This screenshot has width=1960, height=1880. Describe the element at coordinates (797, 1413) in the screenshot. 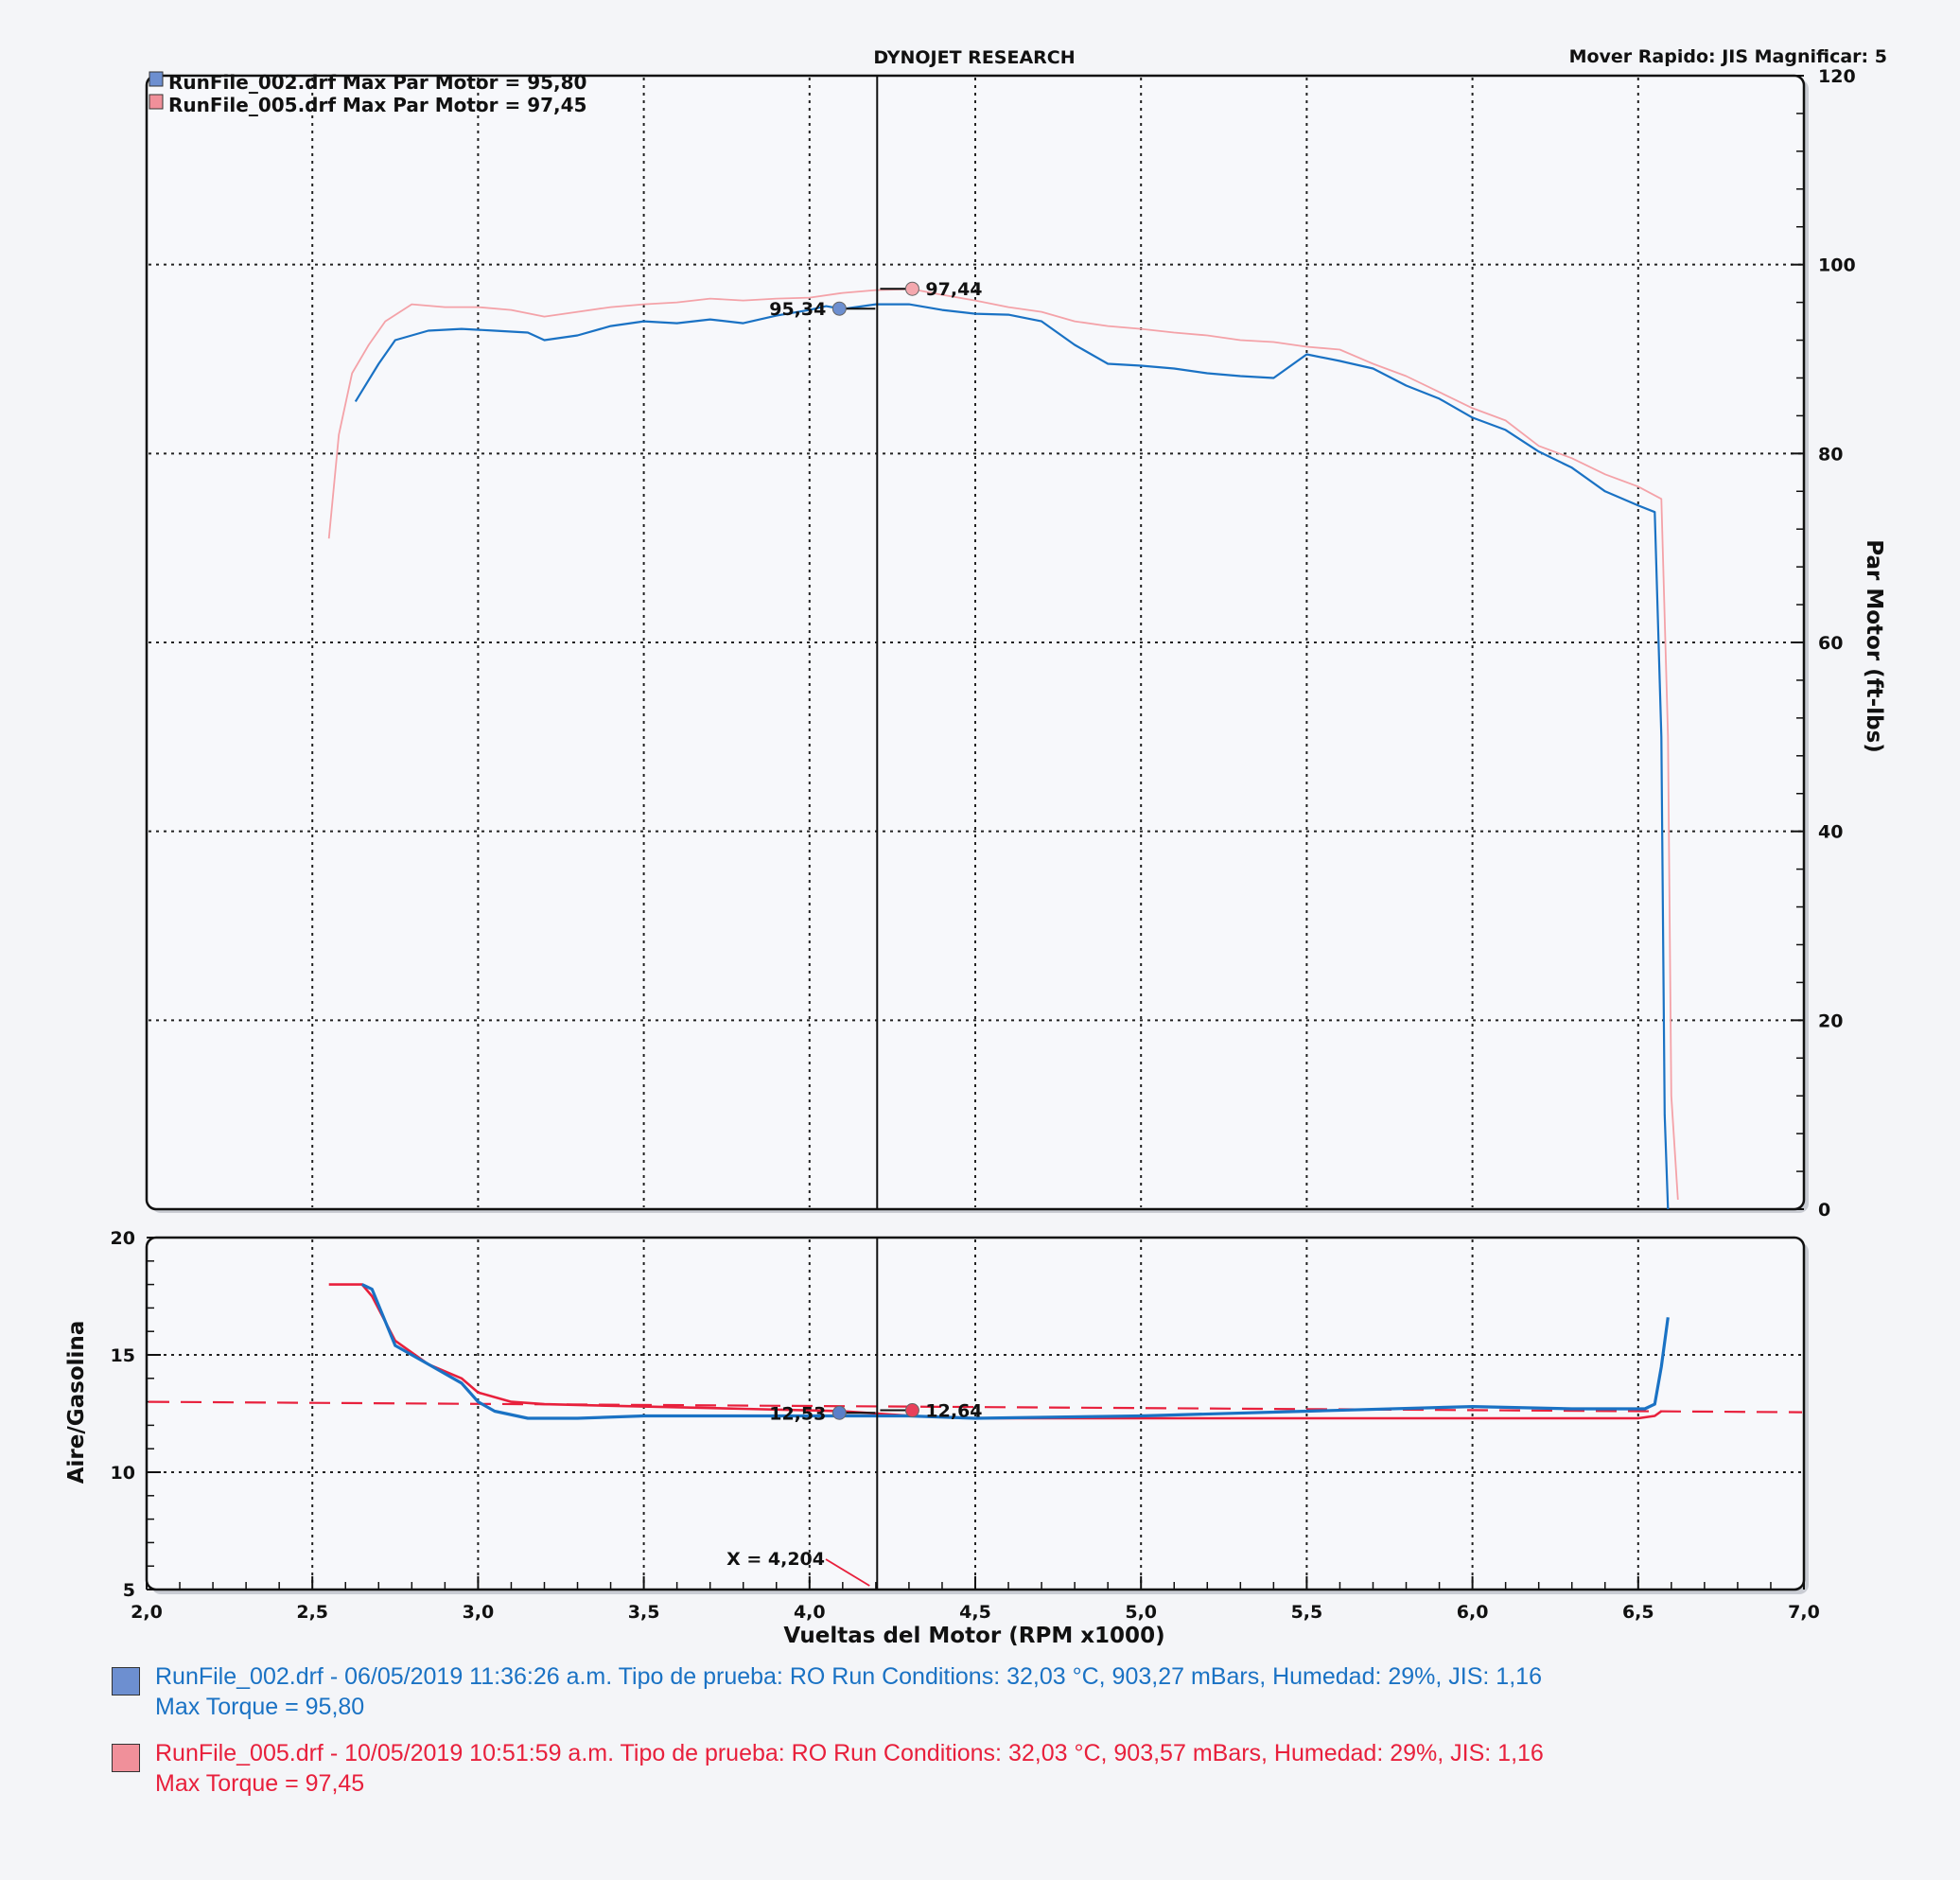

I see `afr-marker-002-label: 12,53` at that location.